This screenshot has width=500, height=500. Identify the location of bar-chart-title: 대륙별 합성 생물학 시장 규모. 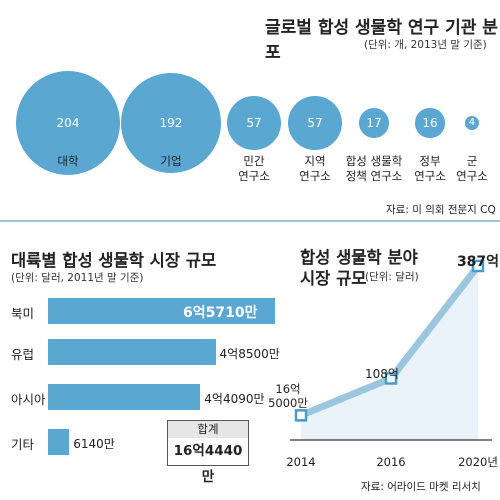
(114, 260).